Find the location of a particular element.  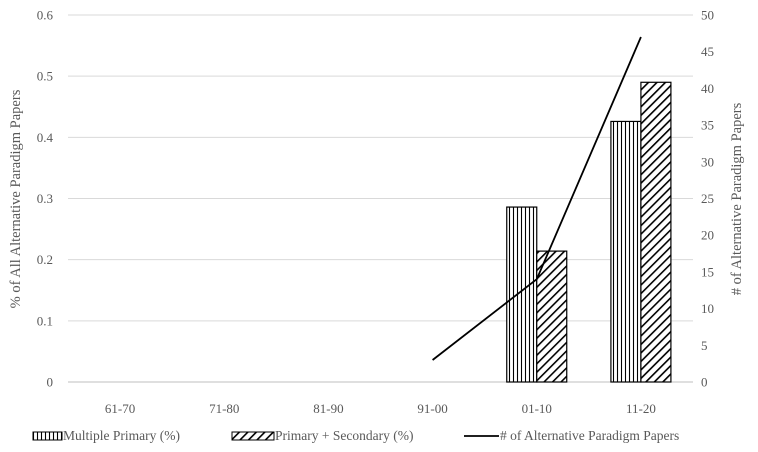

x-axis-ticks: 61-70 71-80 81-90 91-00 01-10 11-20 is located at coordinates (380, 408).